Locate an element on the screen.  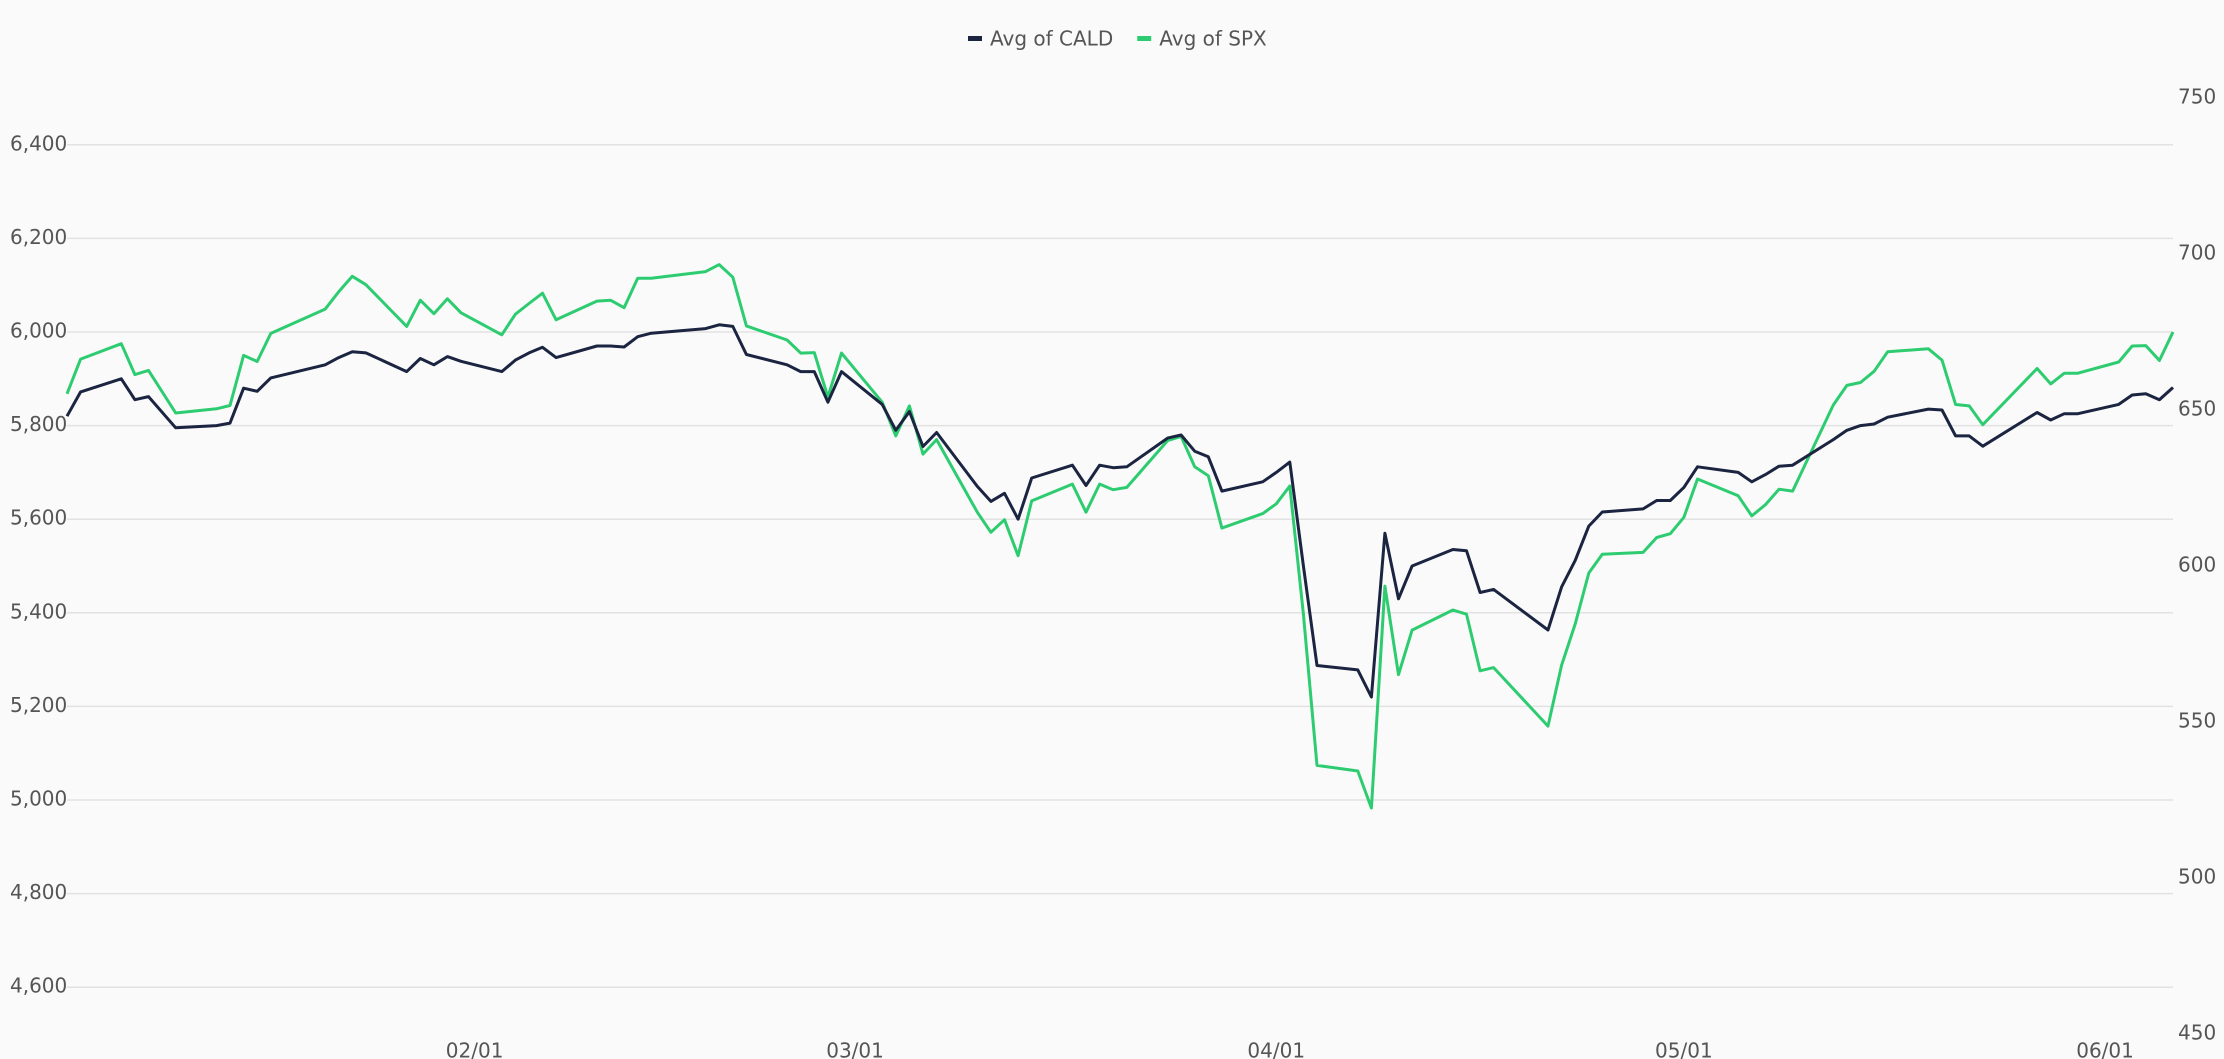
y-tick-label: 6,000 is located at coordinates (38, 331).